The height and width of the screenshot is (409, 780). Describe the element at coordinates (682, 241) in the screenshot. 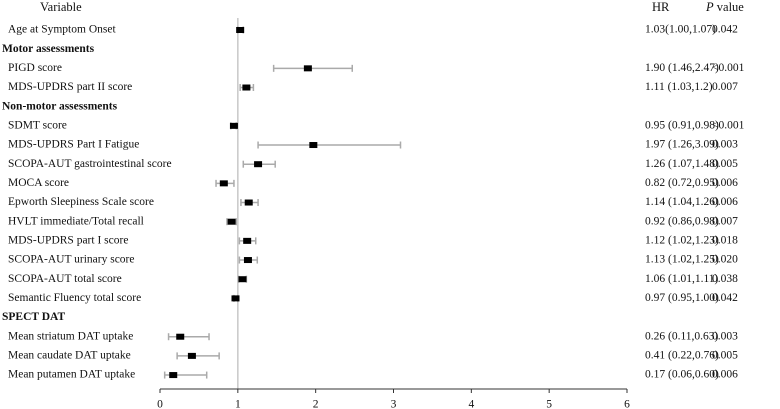

I see `hr-label: 1.12 (1.02,1.23)` at that location.